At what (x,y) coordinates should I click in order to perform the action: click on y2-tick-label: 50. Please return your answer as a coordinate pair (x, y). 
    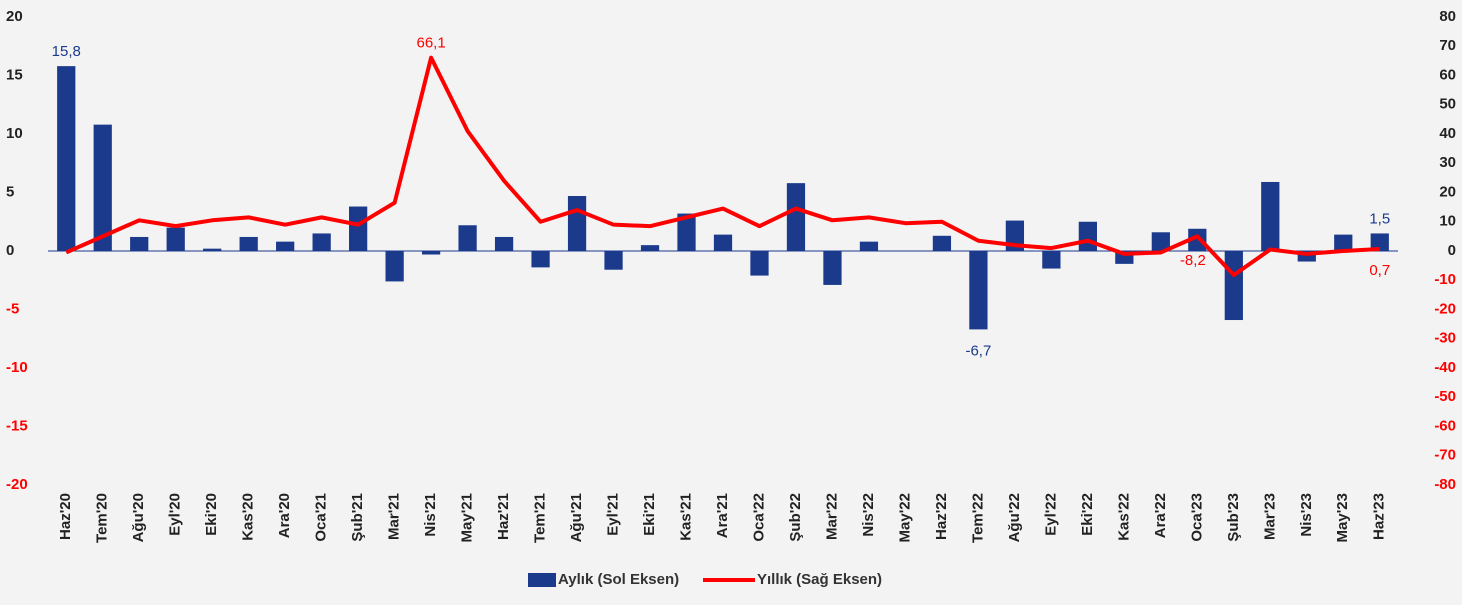
    Looking at the image, I should click on (1447, 104).